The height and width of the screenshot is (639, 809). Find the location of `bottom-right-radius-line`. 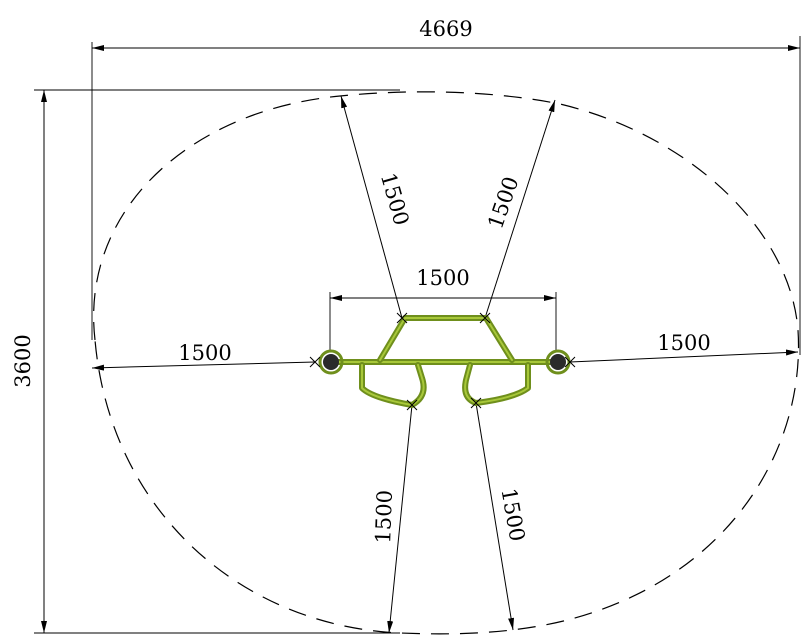

bottom-right-radius-line is located at coordinates (495, 516).